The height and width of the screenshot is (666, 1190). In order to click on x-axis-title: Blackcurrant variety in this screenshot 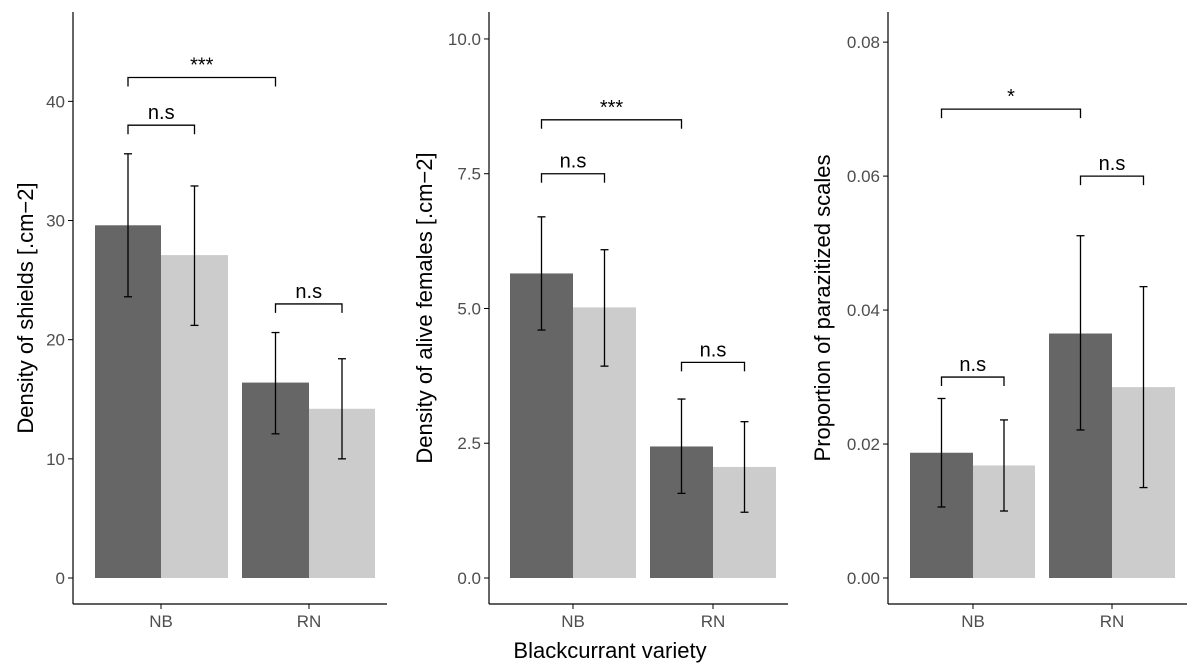, I will do `click(609, 650)`.